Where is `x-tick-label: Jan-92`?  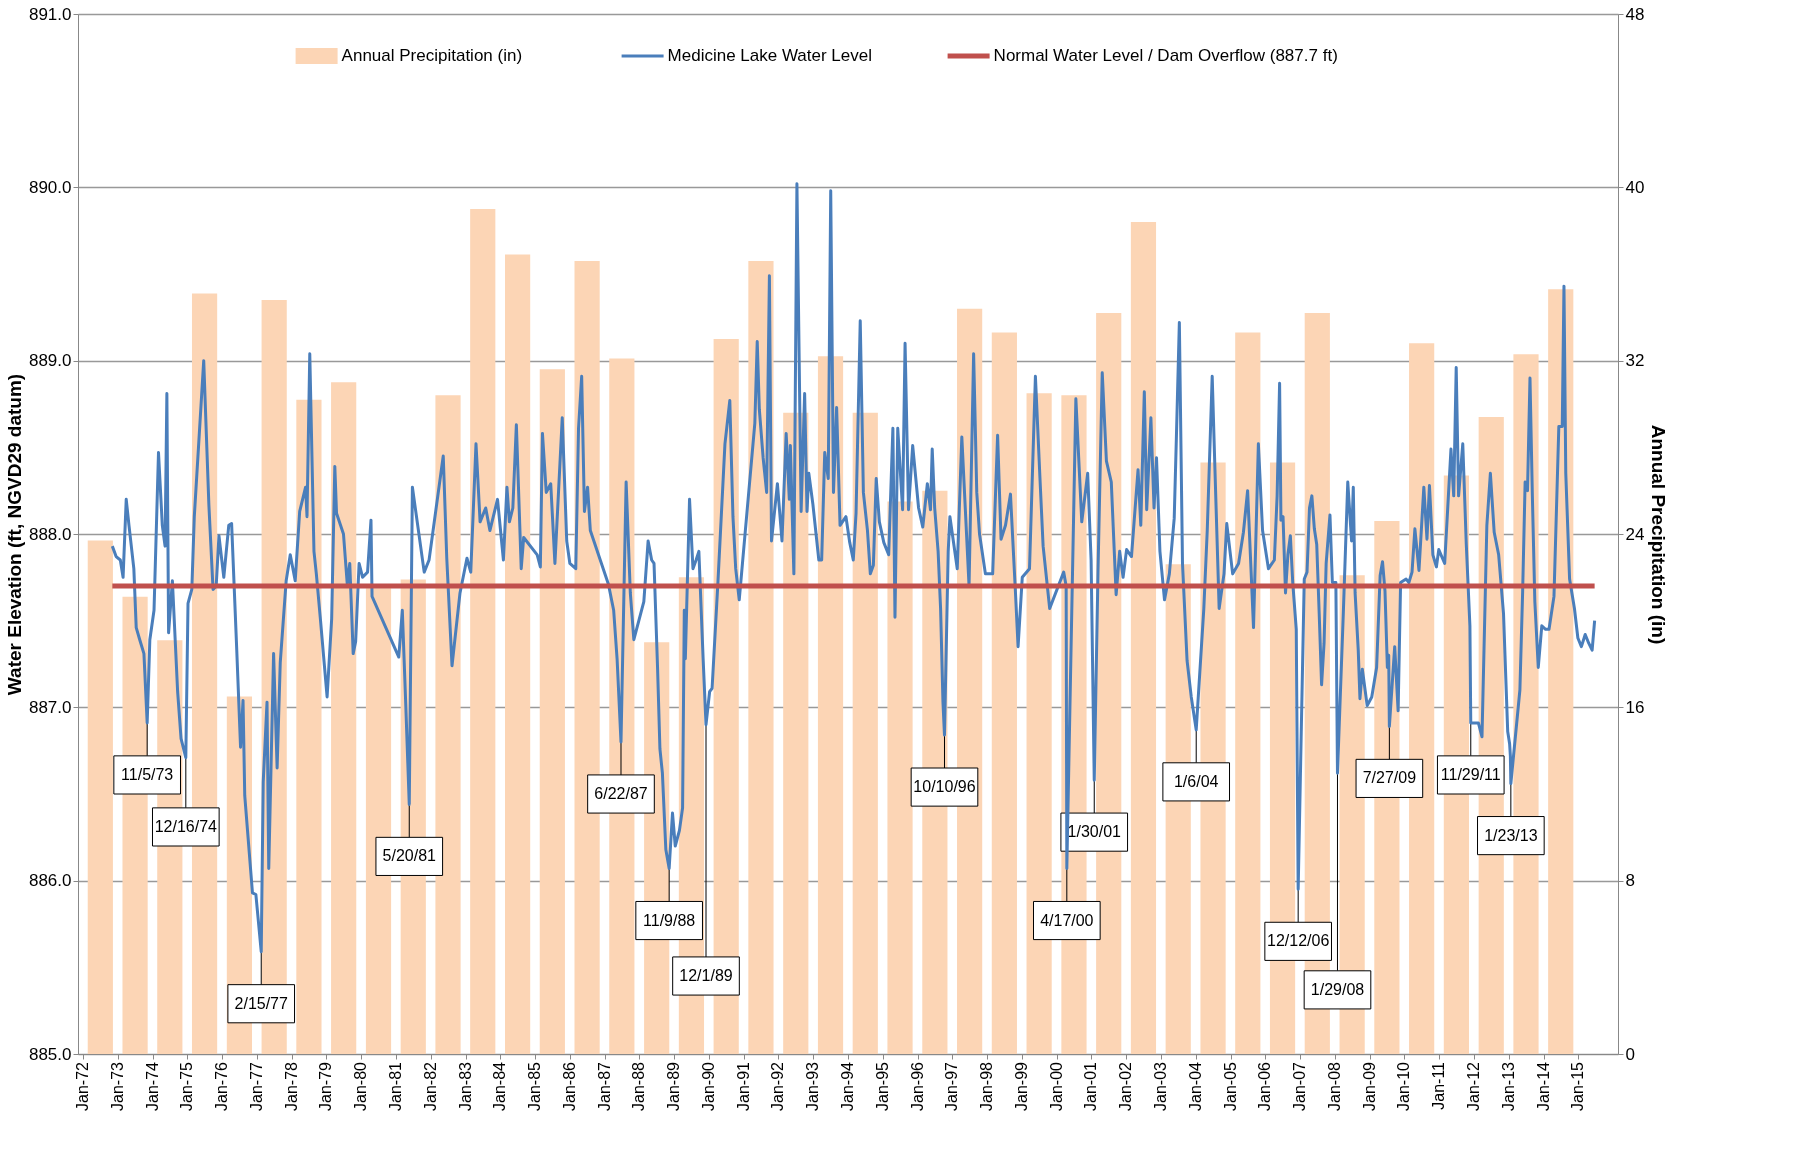
x-tick-label: Jan-92 is located at coordinates (778, 1086).